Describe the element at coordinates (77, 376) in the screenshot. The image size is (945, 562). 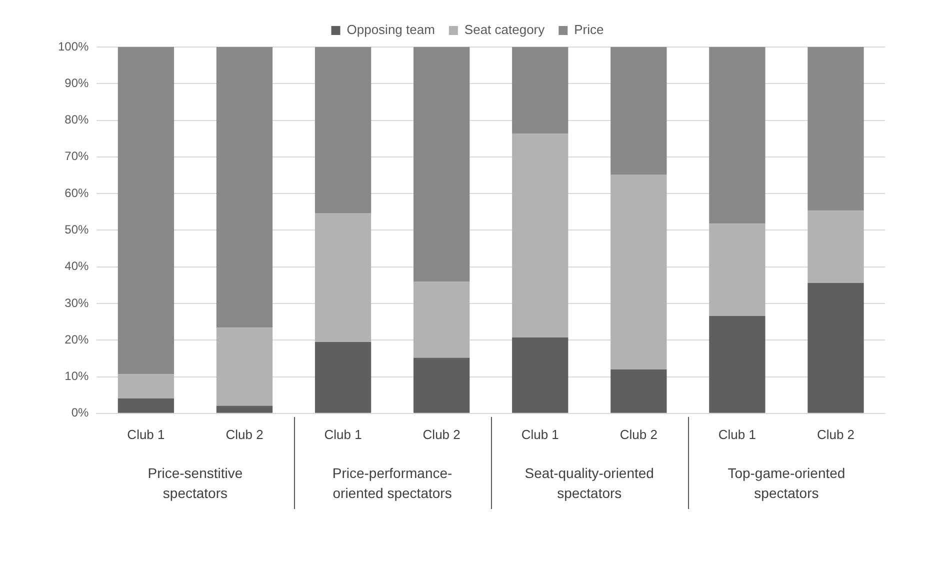
I see `y-tick-label: 10%` at that location.